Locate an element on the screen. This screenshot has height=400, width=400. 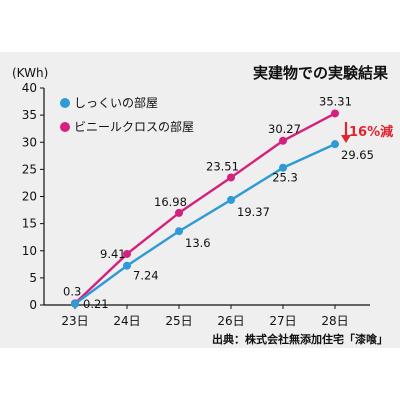
legend-label-vinyl: ビニールクロスの部屋 is located at coordinates (134, 126).